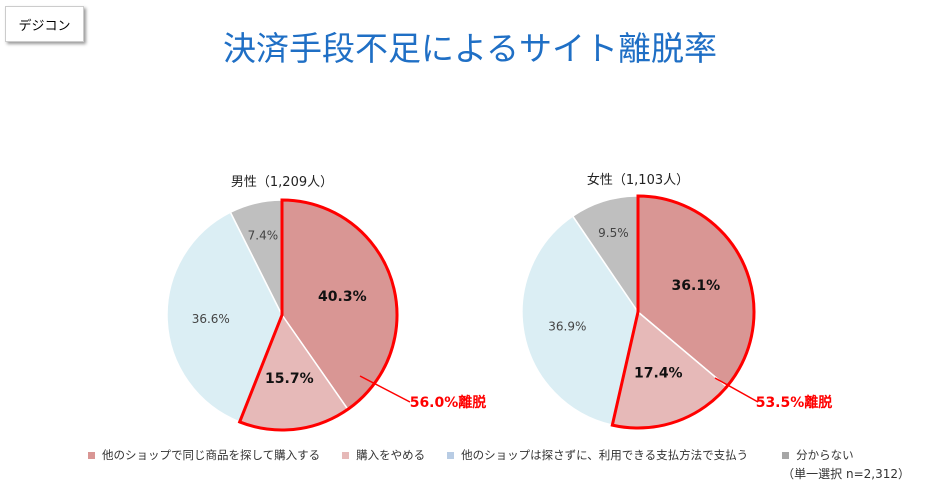  I want to click on highlight-label: 53.5%離脱, so click(794, 402).